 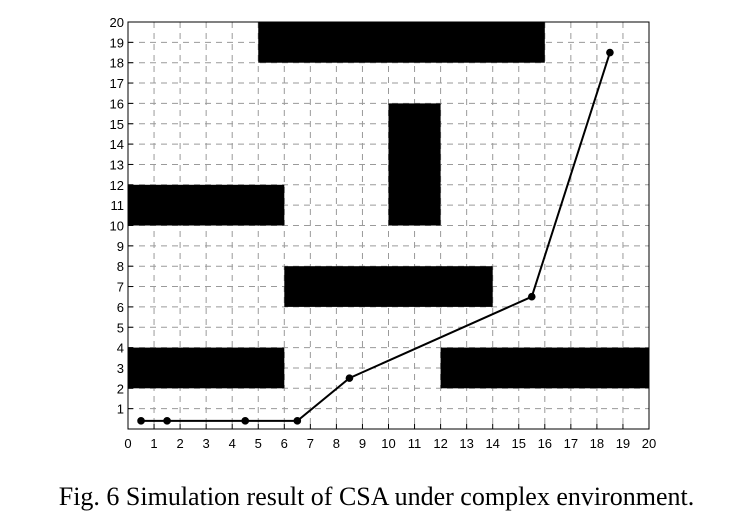 What do you see at coordinates (117, 63) in the screenshot?
I see `y-tick-label: 18` at bounding box center [117, 63].